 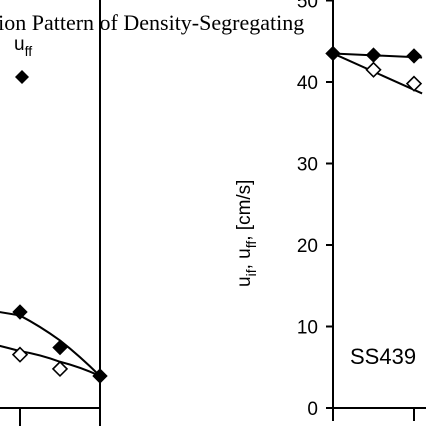 I want to click on right-y-tick-label: 50, so click(x=307, y=6).